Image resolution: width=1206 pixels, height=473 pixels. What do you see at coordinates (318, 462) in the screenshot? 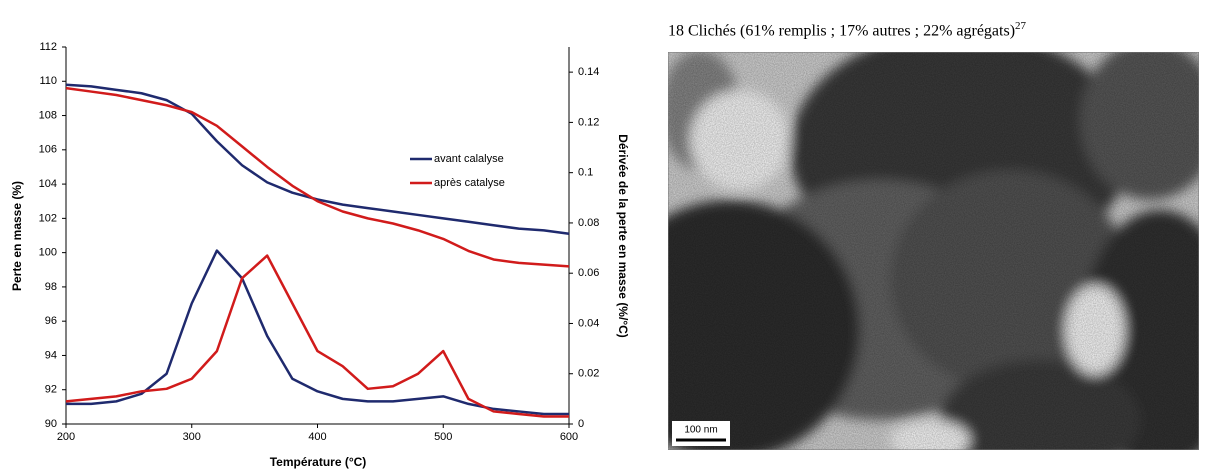
I see `x-axis-title: Température (°C)` at bounding box center [318, 462].